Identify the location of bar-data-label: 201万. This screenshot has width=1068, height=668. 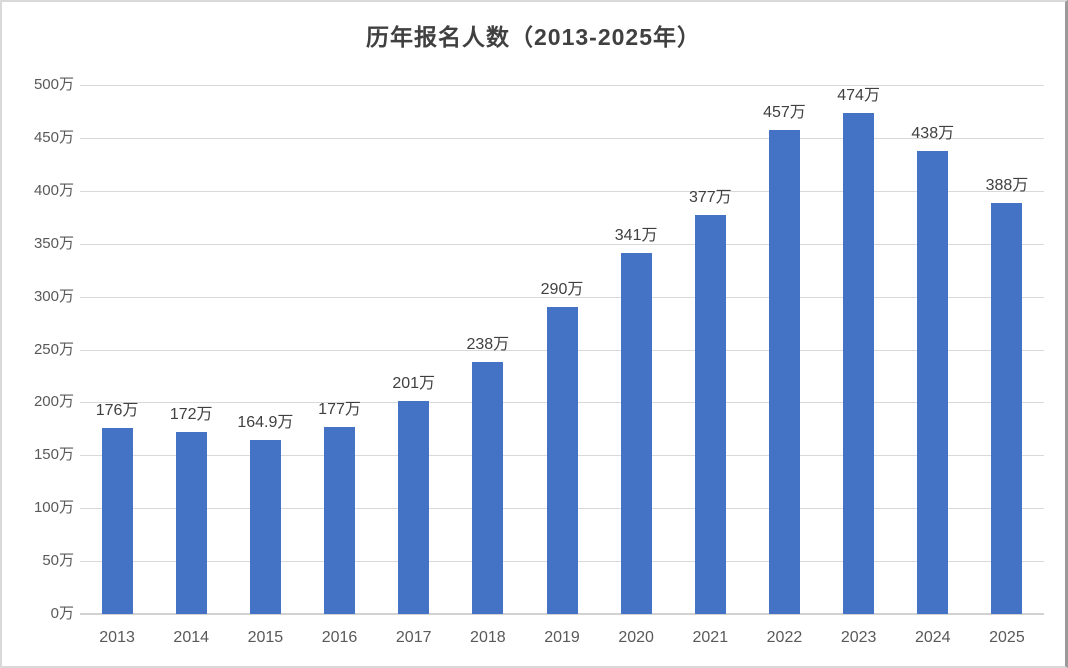
(414, 384).